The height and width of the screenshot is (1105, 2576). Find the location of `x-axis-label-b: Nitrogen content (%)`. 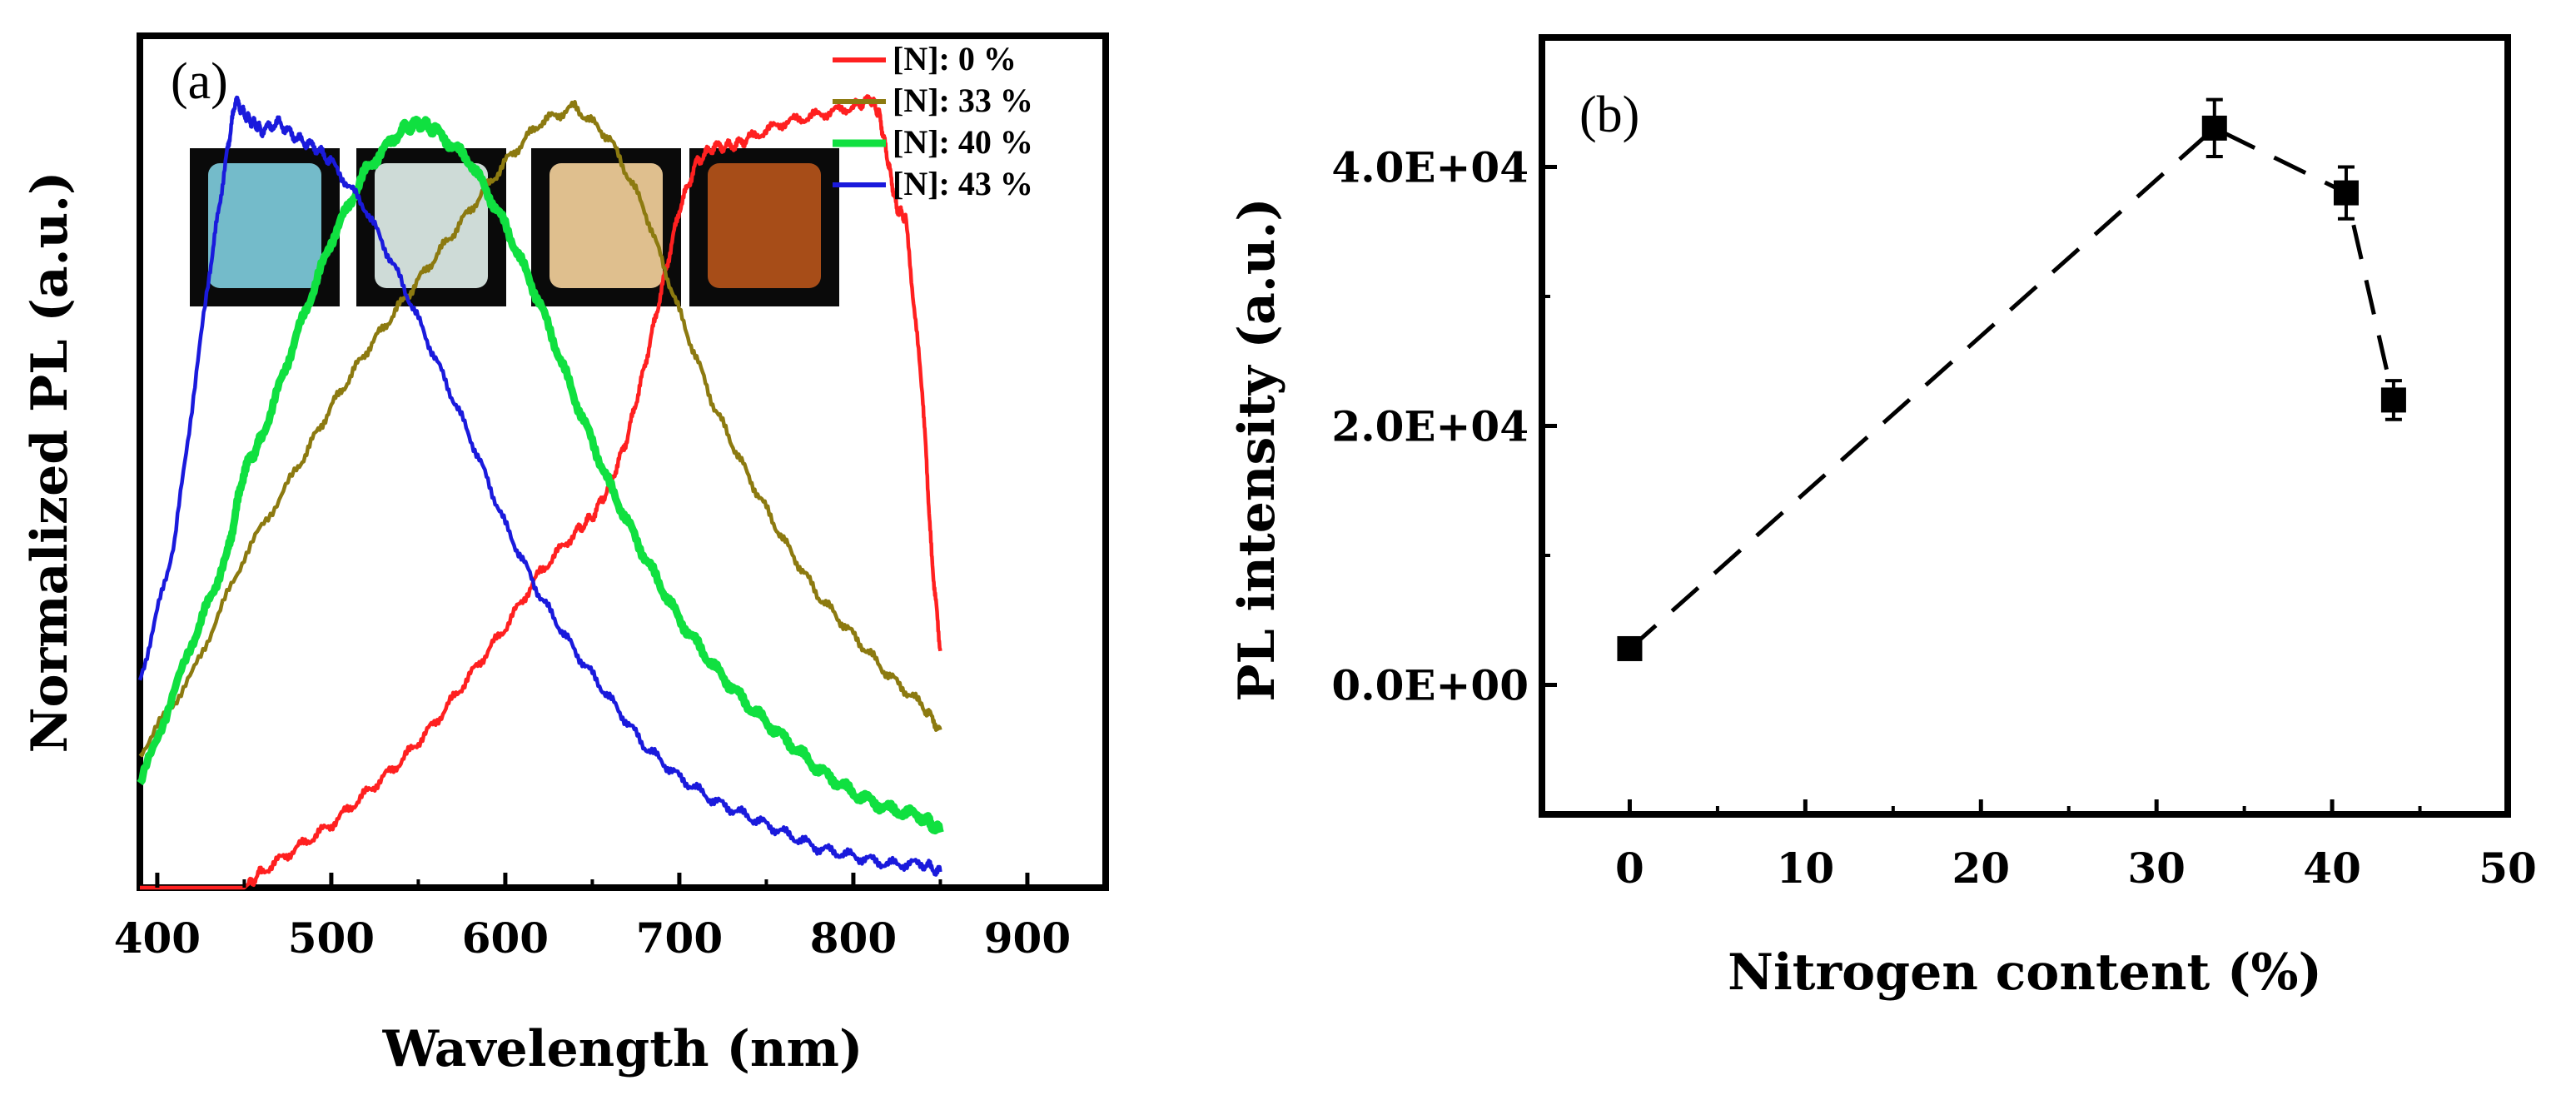

x-axis-label-b: Nitrogen content (%) is located at coordinates (2025, 972).